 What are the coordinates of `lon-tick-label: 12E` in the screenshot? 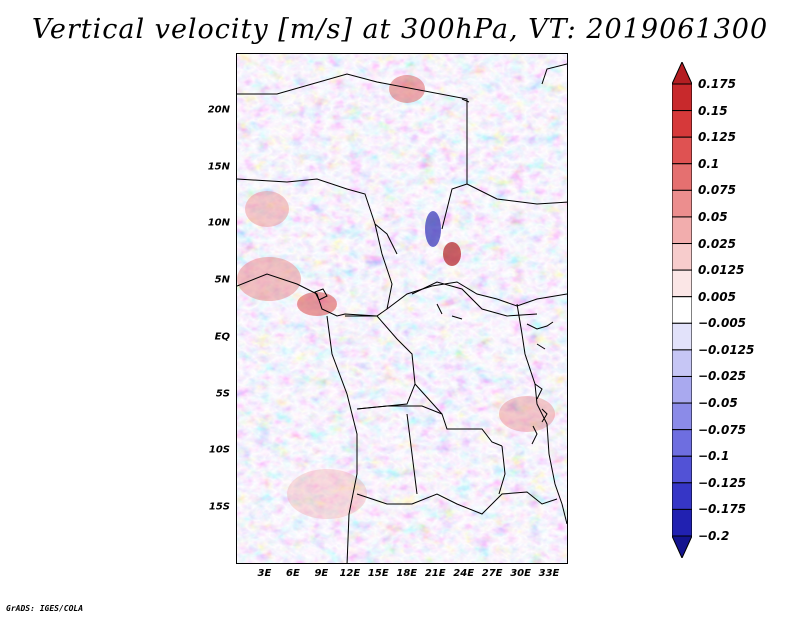 It's located at (350, 573).